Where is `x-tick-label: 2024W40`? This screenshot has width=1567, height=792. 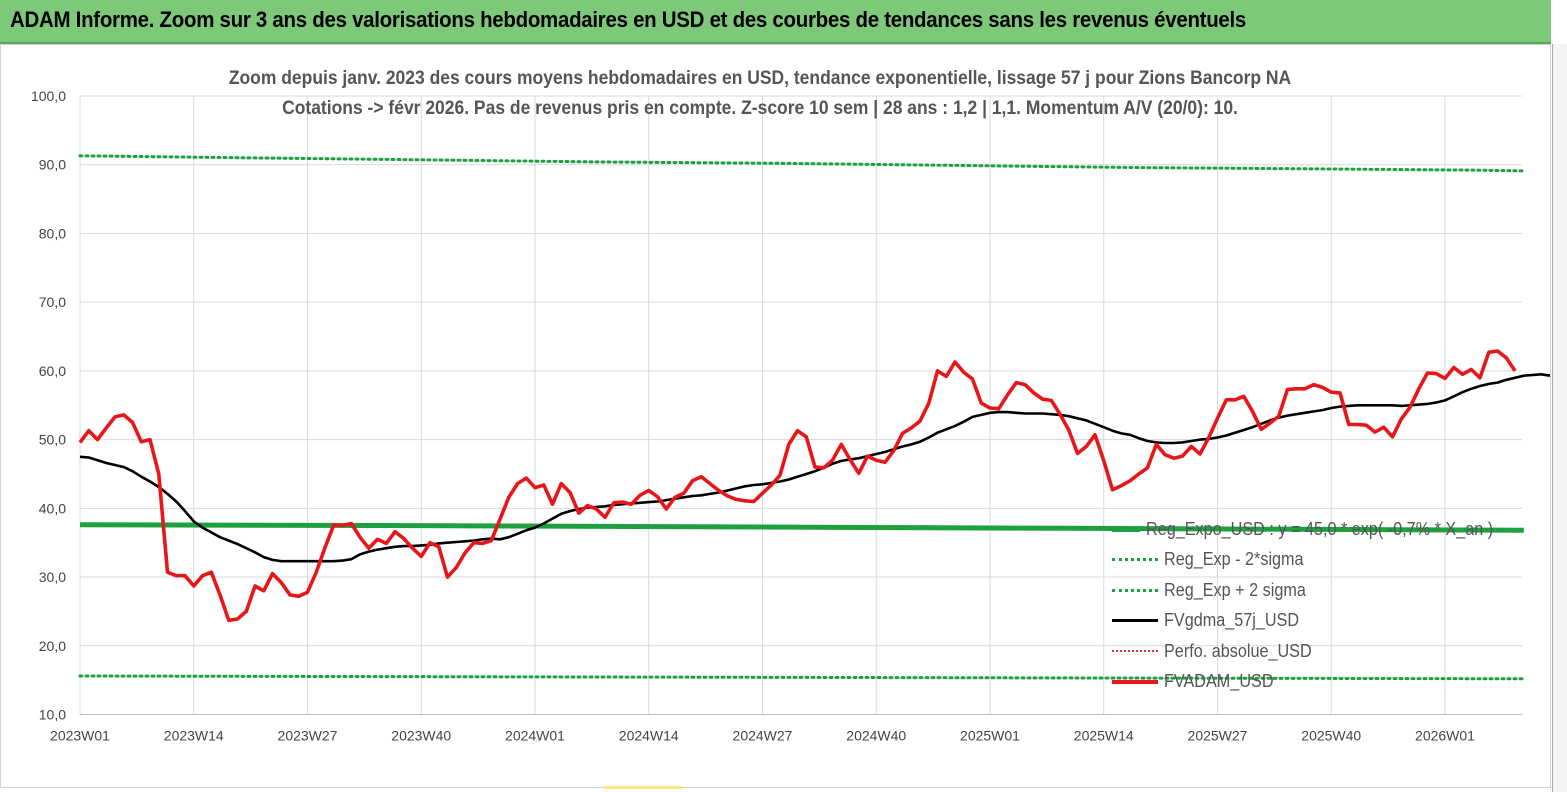
x-tick-label: 2024W40 is located at coordinates (876, 736).